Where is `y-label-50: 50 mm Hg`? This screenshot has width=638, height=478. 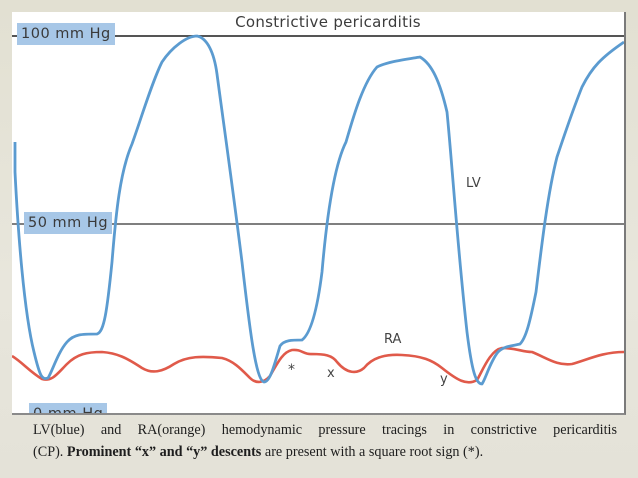
y-label-50: 50 mm Hg is located at coordinates (68, 223).